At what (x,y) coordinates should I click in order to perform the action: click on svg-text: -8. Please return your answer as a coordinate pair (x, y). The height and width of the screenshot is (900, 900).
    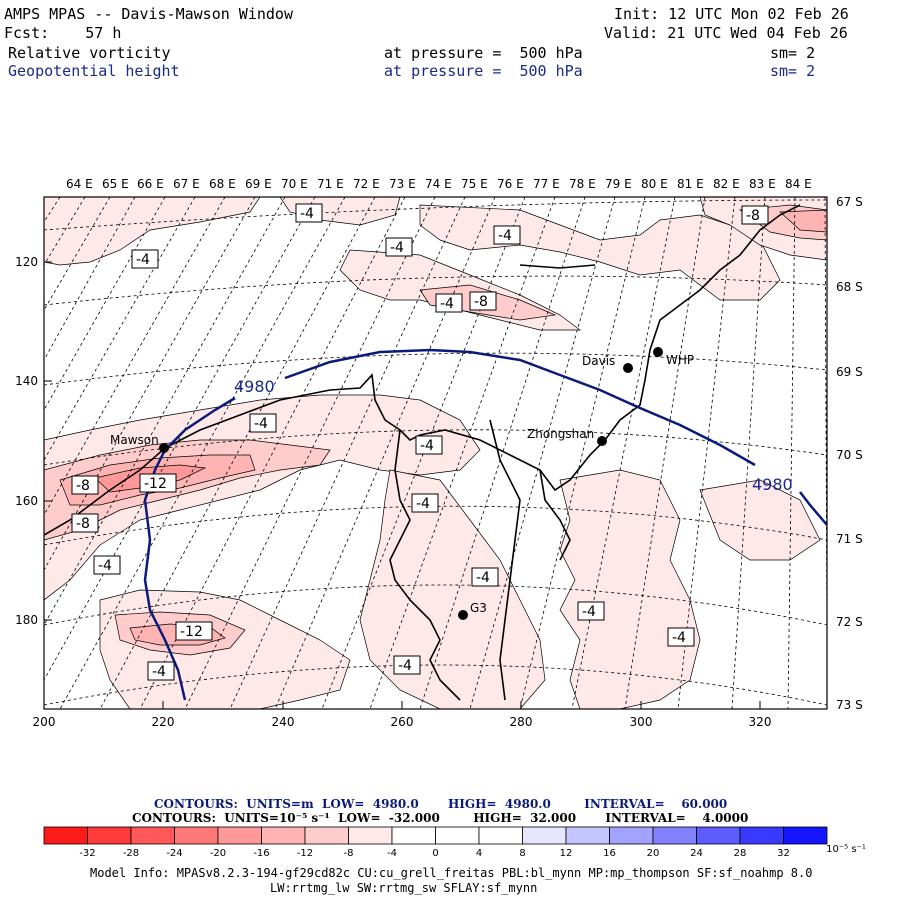
    Looking at the image, I should click on (481, 302).